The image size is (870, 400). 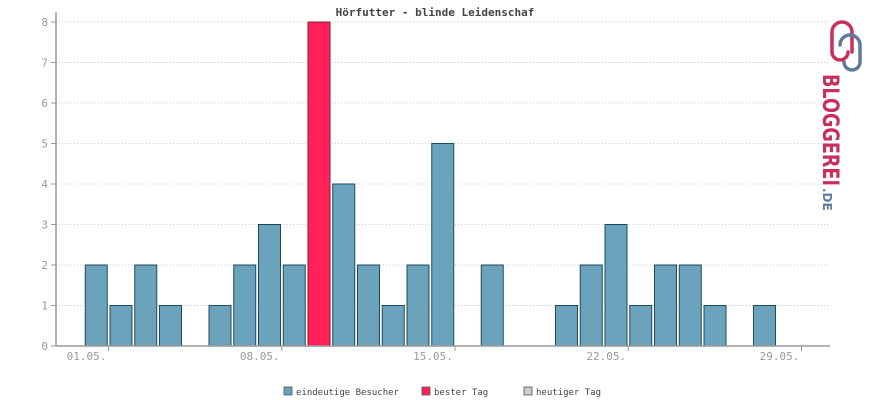 I want to click on x-tick-label: 29.05., so click(x=780, y=356).